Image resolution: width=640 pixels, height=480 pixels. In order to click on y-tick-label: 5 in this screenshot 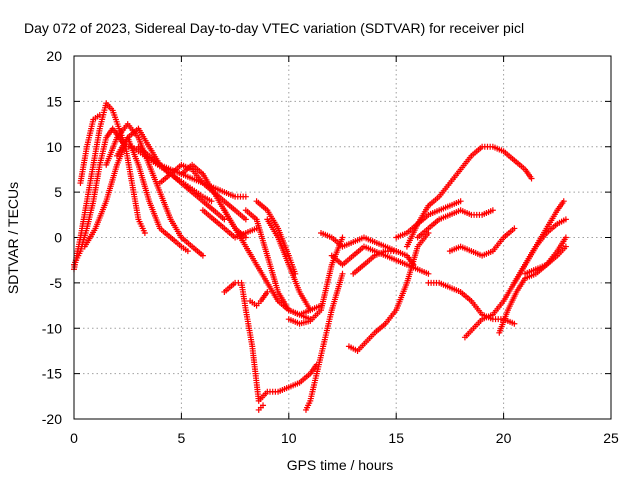, I will do `click(58, 192)`.